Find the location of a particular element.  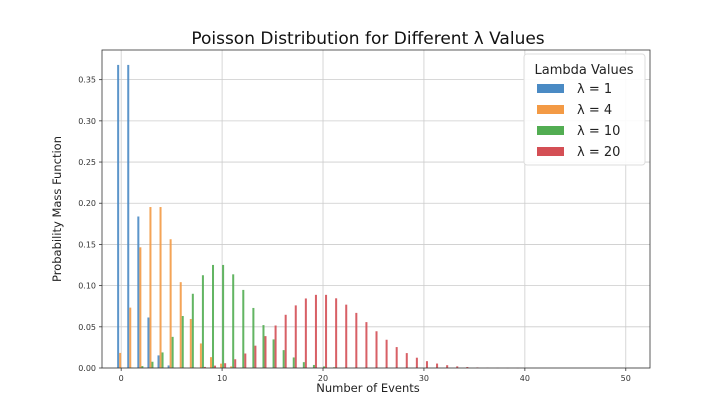

x-tick-label: 30 is located at coordinates (424, 378).